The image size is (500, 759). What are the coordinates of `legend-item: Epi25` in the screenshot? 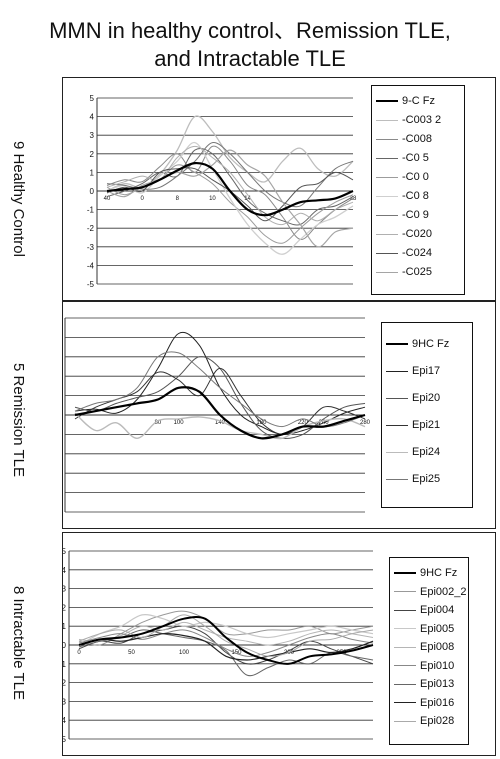 It's located at (413, 479).